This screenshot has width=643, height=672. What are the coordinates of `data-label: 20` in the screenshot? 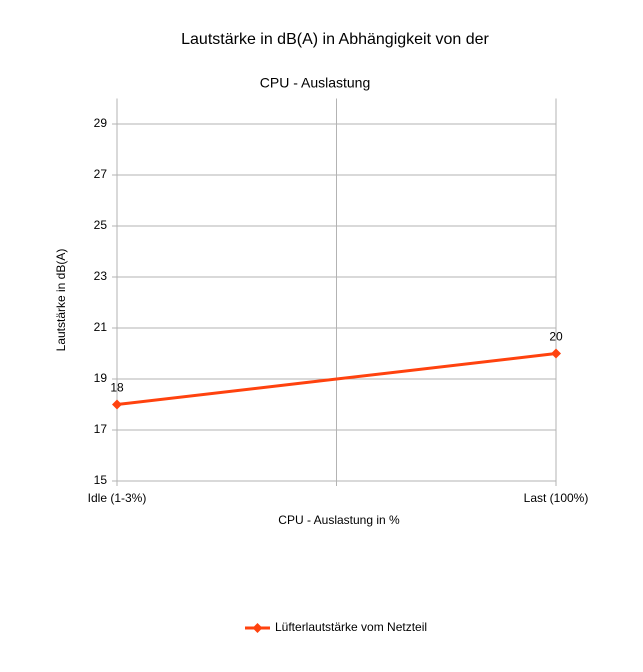 It's located at (556, 337).